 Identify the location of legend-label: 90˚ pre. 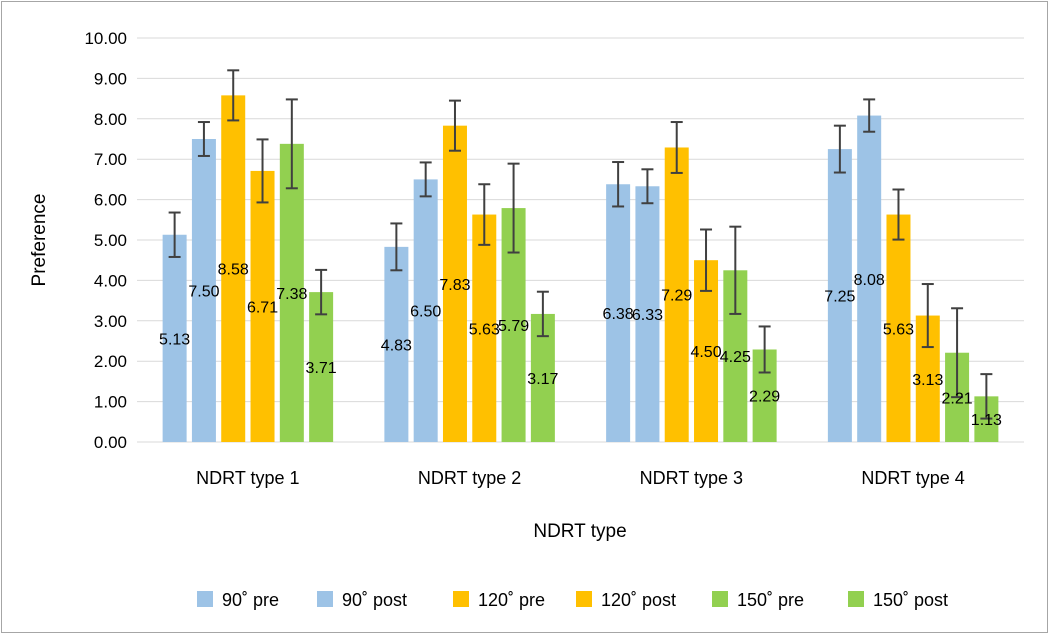
(250, 600).